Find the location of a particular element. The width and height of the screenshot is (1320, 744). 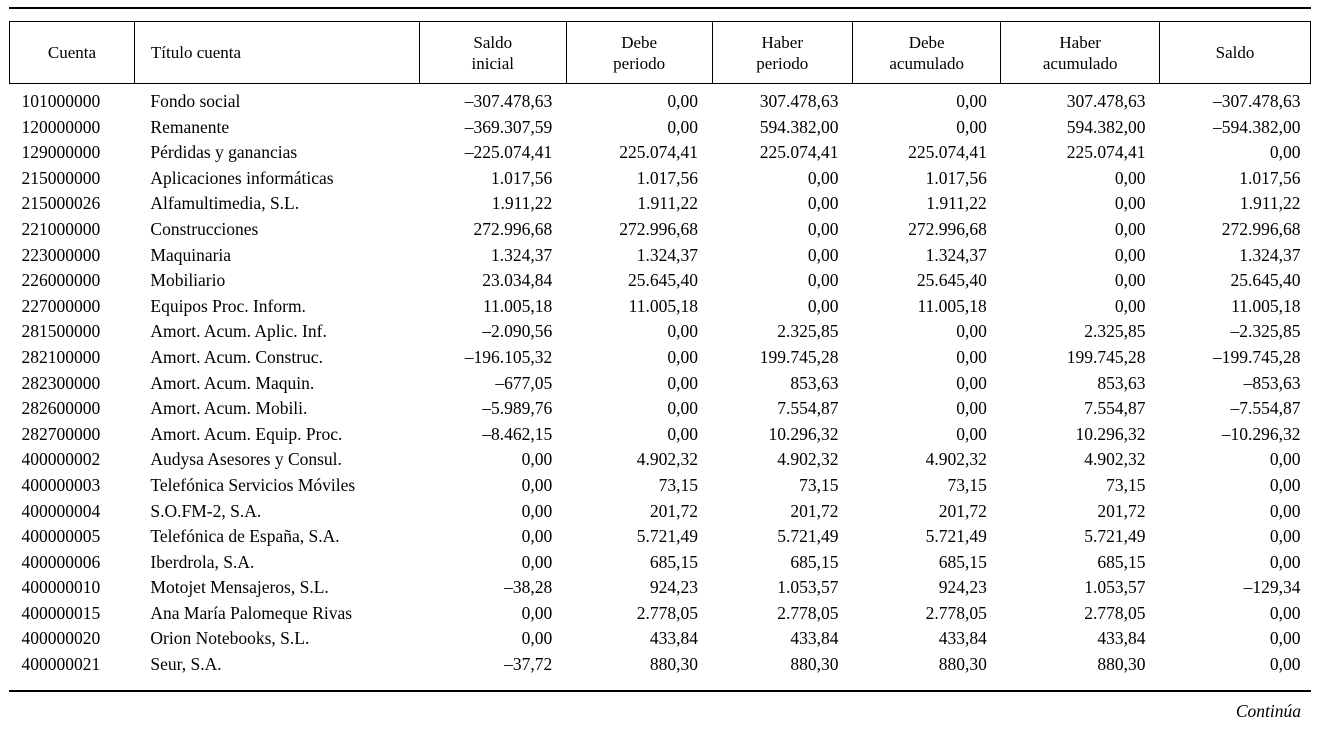

column-header-debe-acumulado: Debe acumulado is located at coordinates (926, 52).